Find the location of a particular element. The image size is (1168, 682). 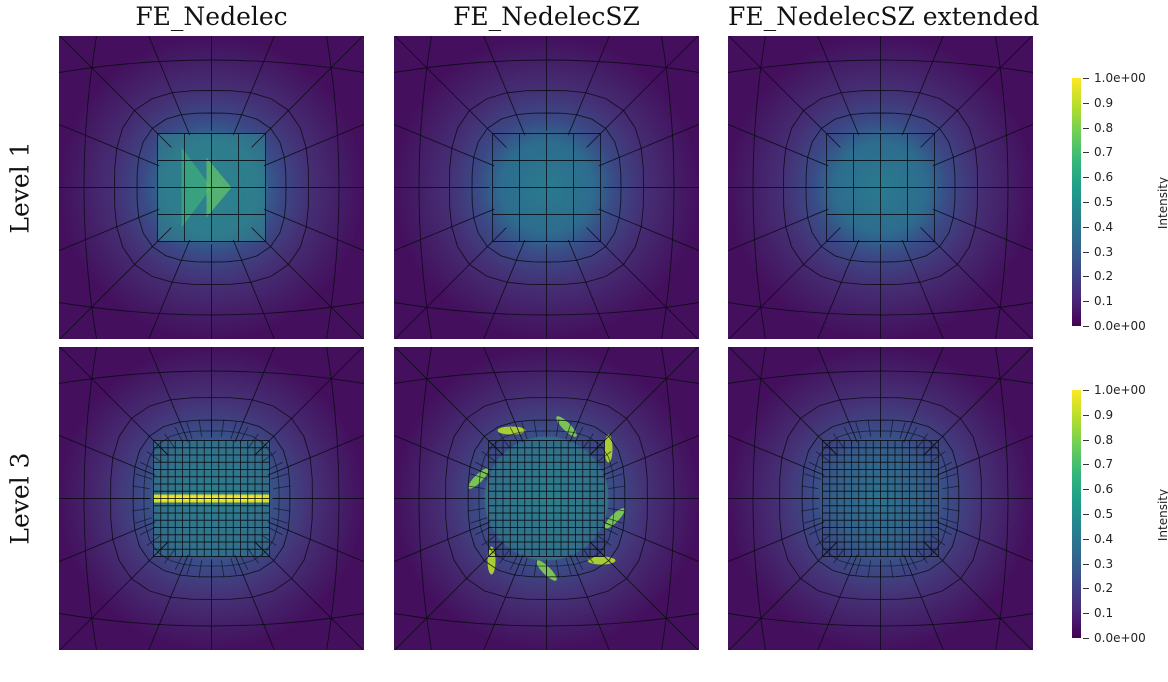

column-title-fe-nedelec: FE_Nedelec is located at coordinates (211, 16).